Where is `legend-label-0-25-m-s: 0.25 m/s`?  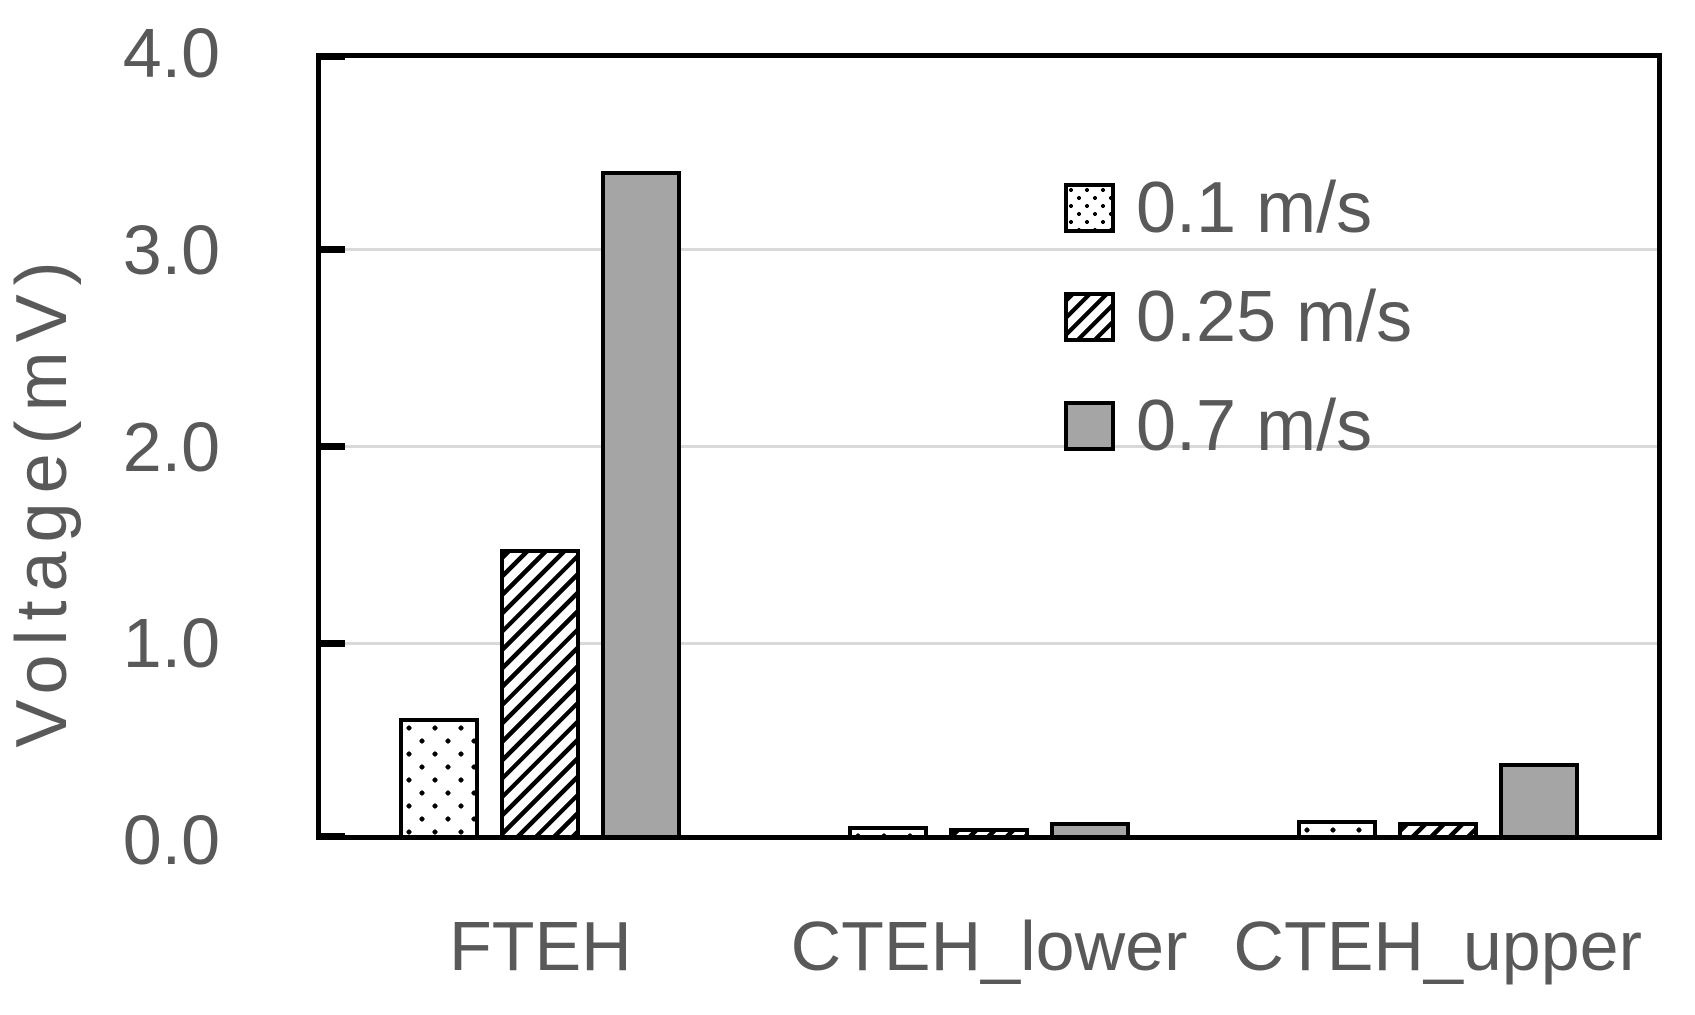
legend-label-0-25-m-s: 0.25 m/s is located at coordinates (1274, 316).